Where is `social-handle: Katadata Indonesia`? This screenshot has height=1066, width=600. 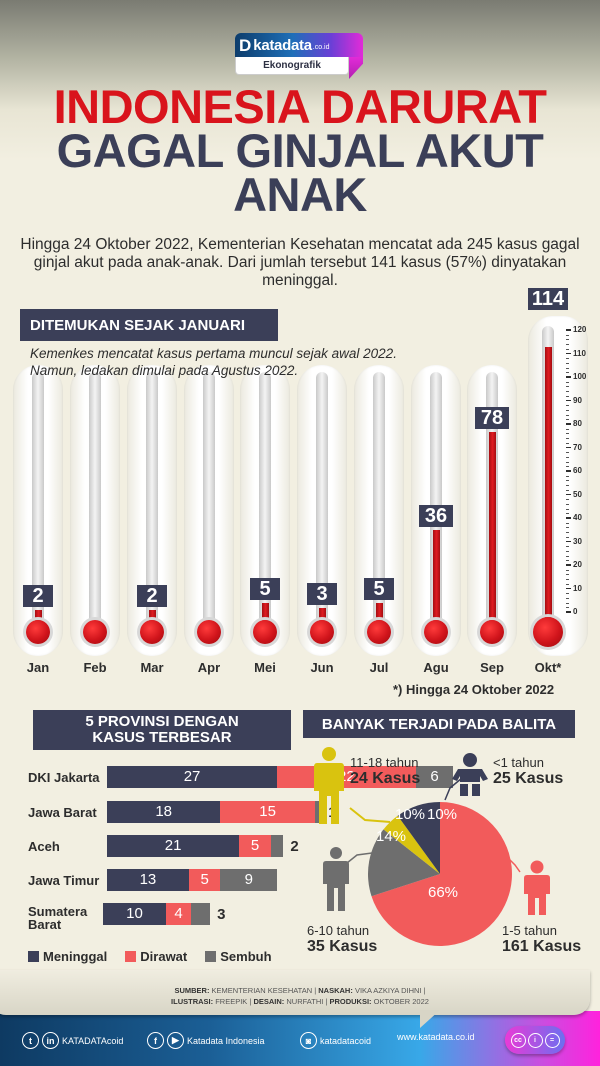
social-handle: Katadata Indonesia is located at coordinates (226, 1040).